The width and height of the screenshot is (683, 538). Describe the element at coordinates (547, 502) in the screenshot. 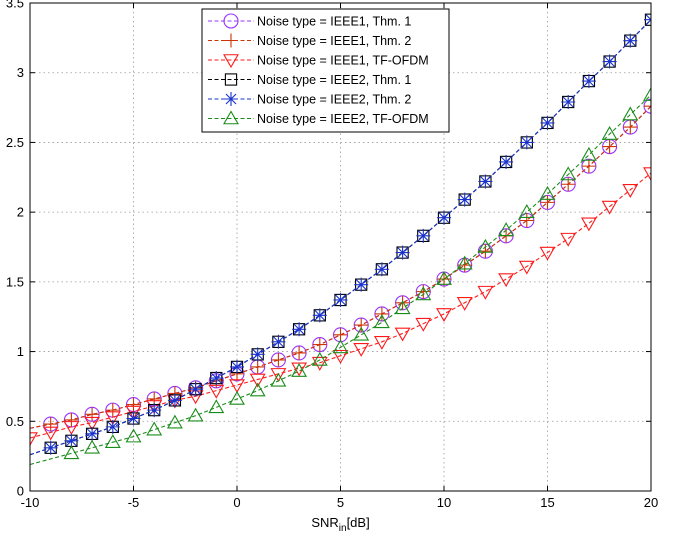

I see `x-tick-label: 15` at that location.